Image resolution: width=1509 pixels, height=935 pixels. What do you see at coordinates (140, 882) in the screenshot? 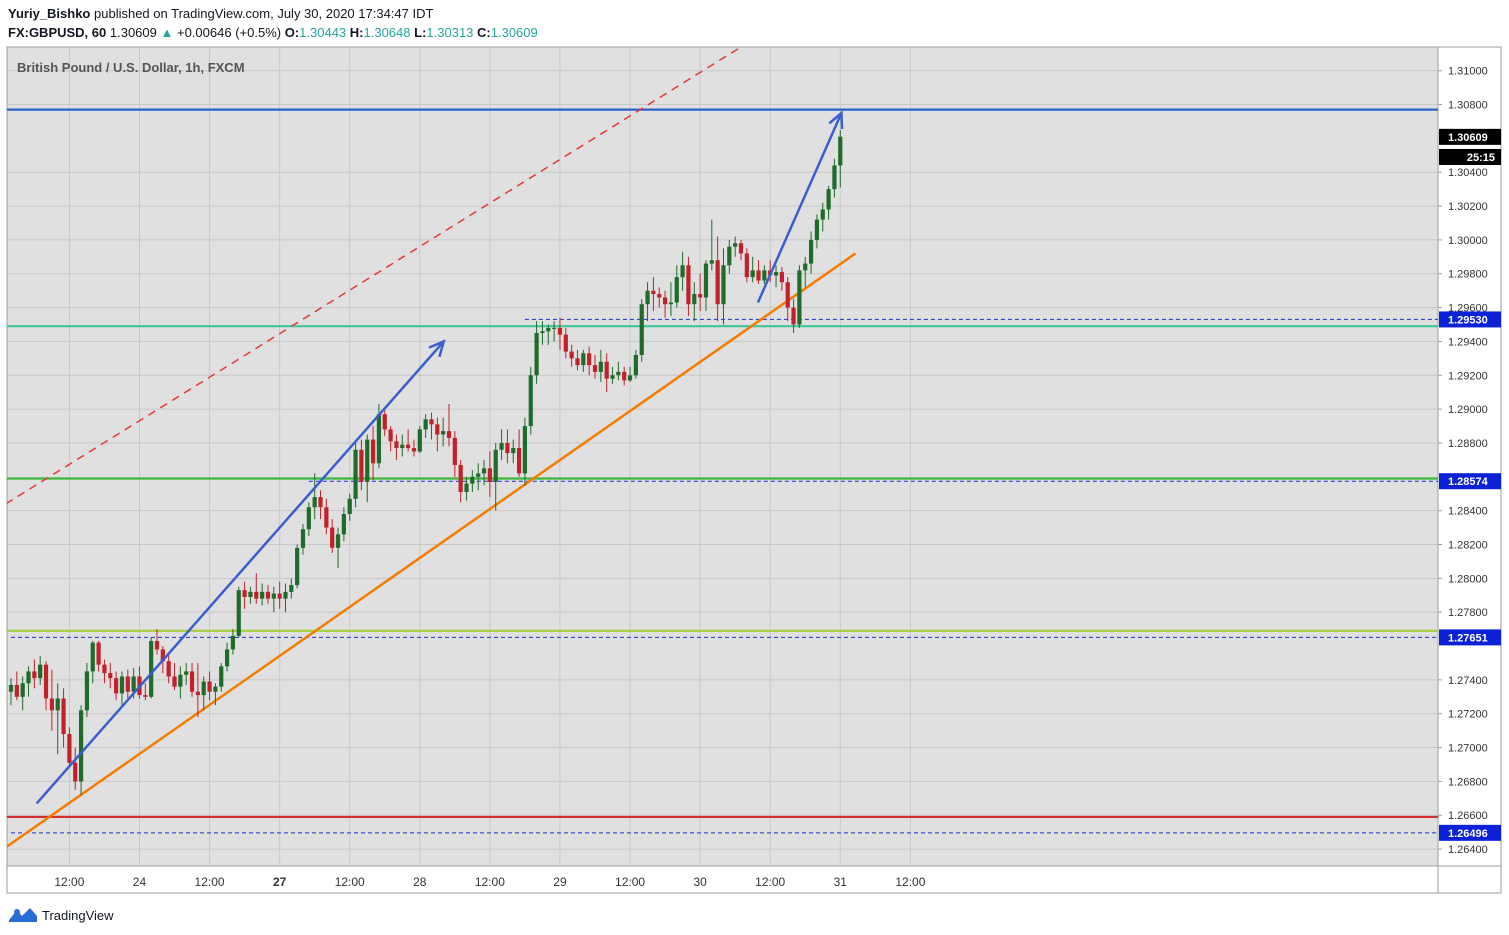
I see `x-tick-label: 24` at bounding box center [140, 882].